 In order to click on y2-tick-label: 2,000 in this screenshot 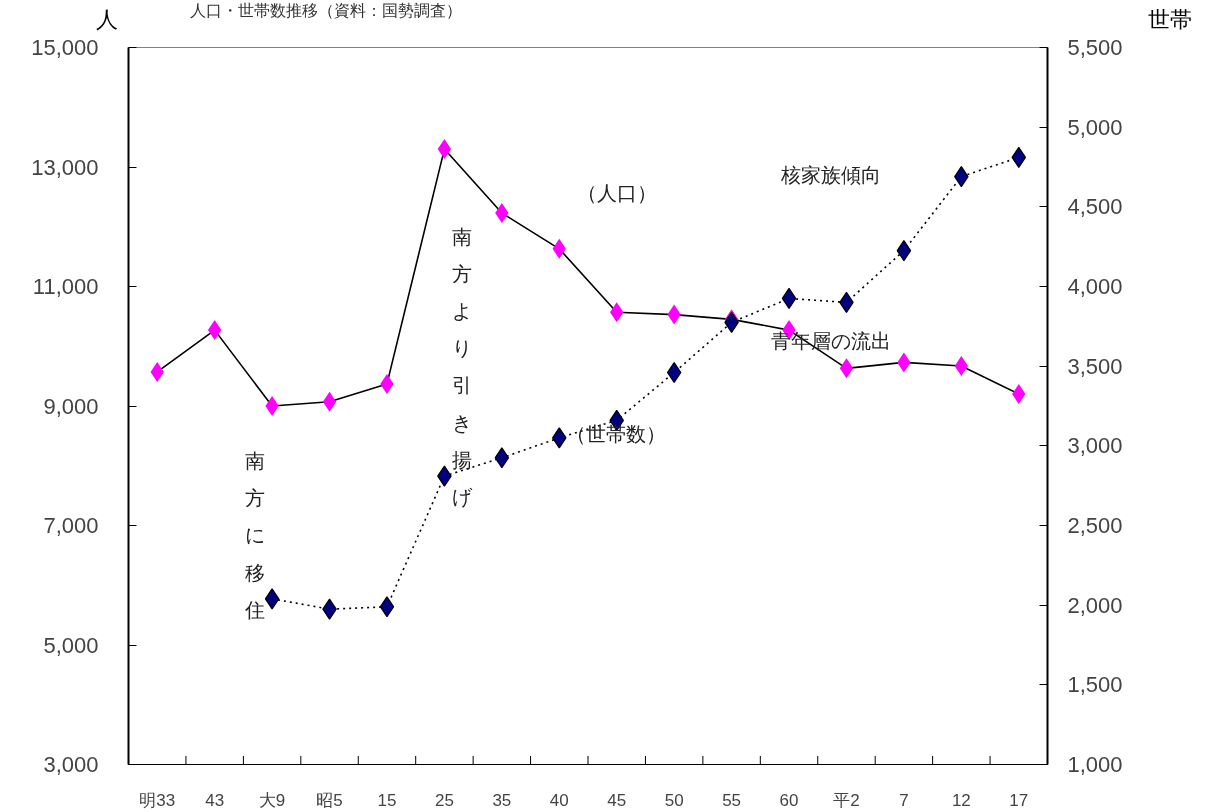, I will do `click(1095, 605)`.